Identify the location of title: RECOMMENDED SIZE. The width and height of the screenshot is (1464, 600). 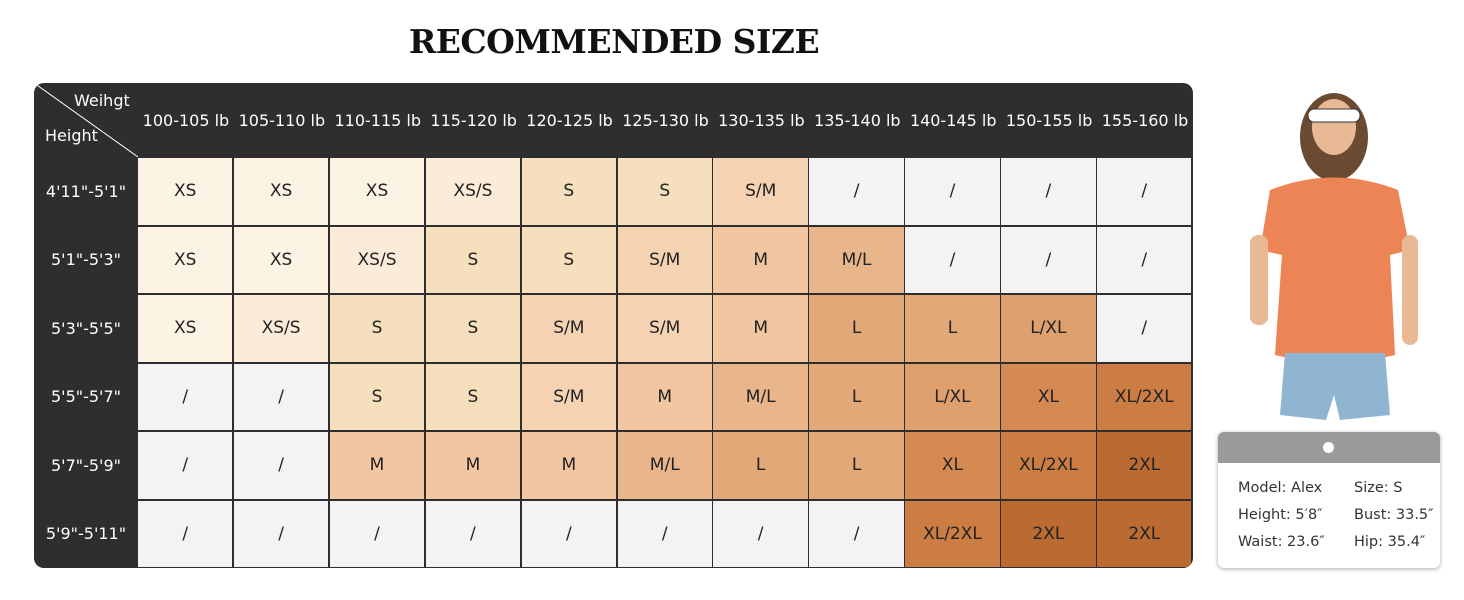
(614, 41).